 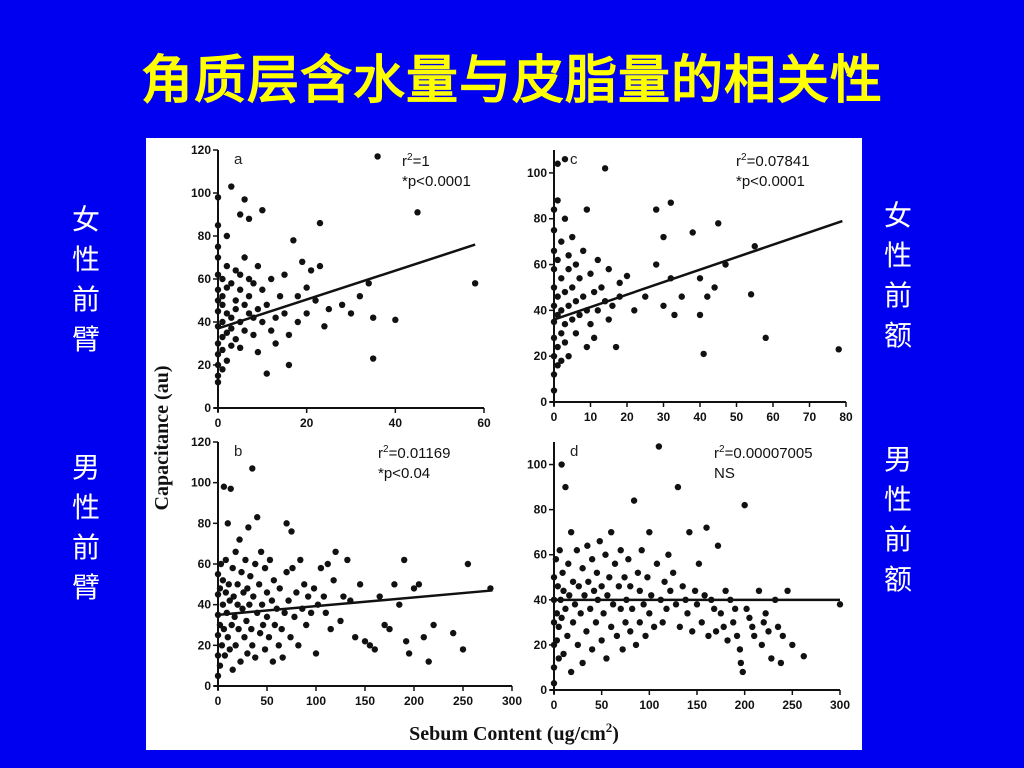 I want to click on trend-line, so click(x=355, y=603).